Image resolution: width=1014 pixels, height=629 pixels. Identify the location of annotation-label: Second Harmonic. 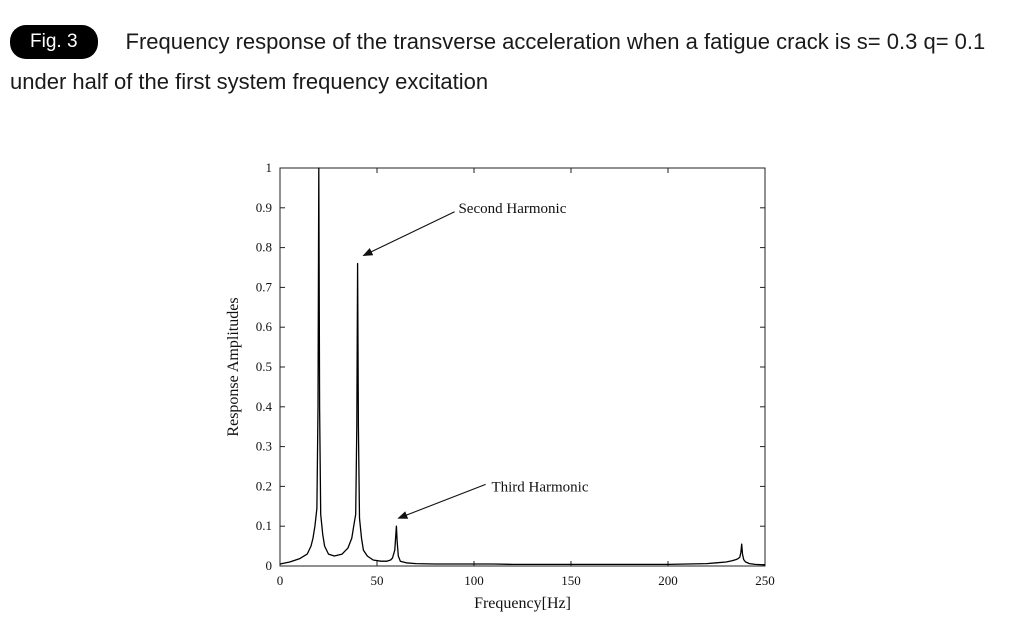
(512, 209).